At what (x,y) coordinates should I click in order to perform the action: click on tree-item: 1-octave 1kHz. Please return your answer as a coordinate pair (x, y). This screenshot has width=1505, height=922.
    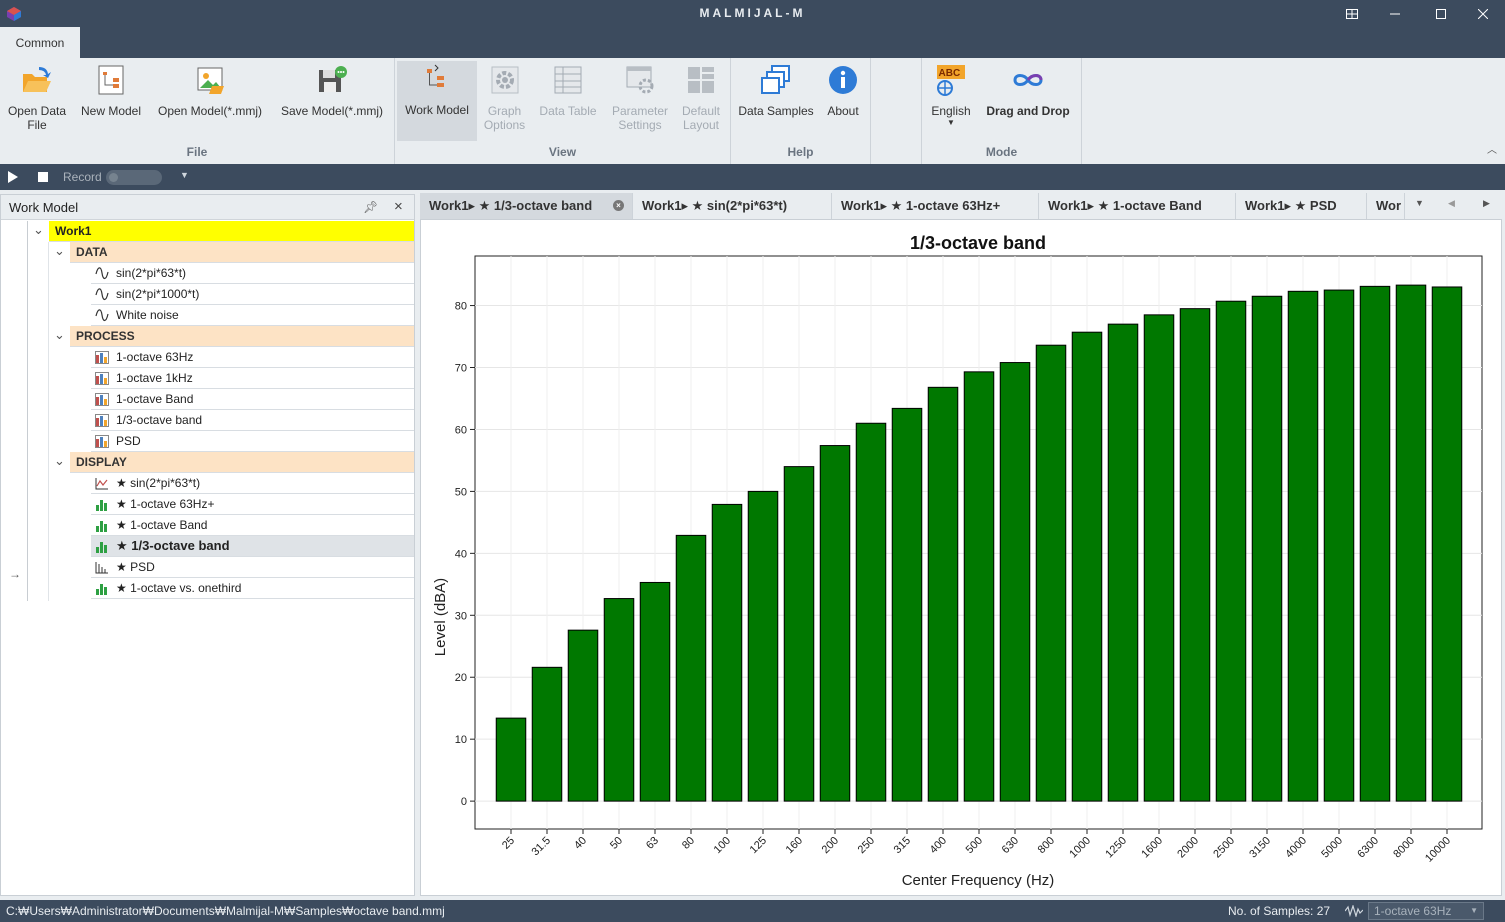
    Looking at the image, I should click on (252, 378).